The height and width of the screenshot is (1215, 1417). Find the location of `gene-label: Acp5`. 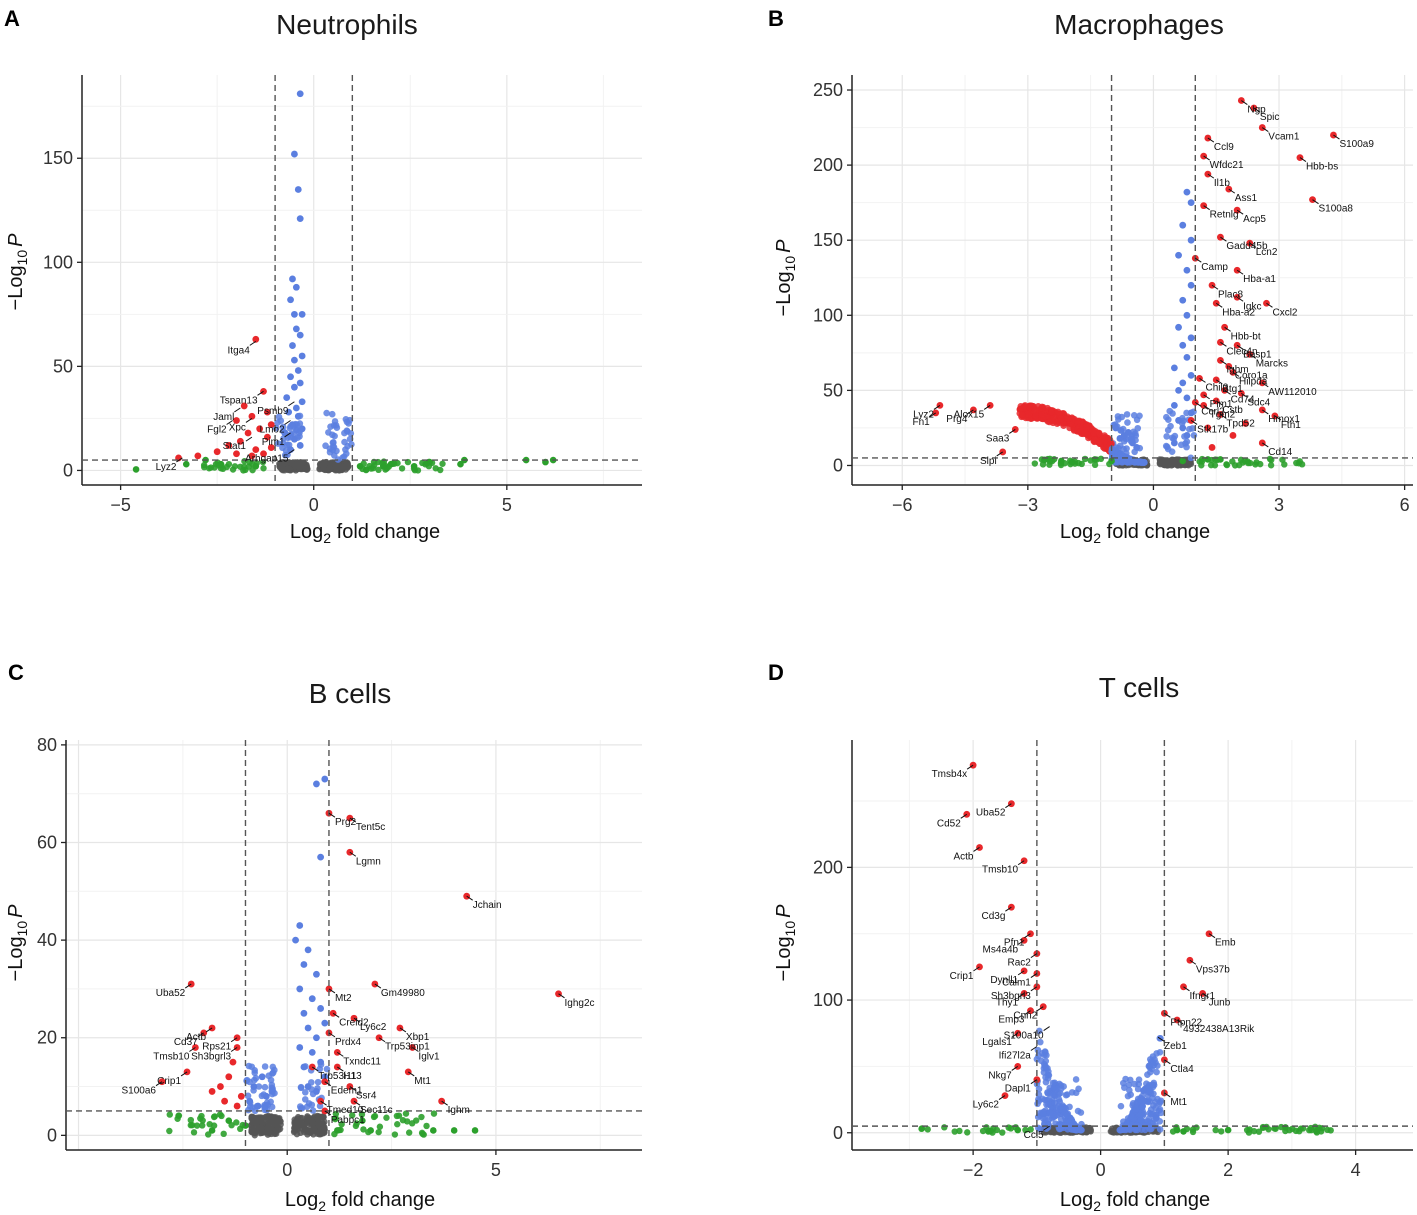

gene-label: Acp5 is located at coordinates (1254, 219).